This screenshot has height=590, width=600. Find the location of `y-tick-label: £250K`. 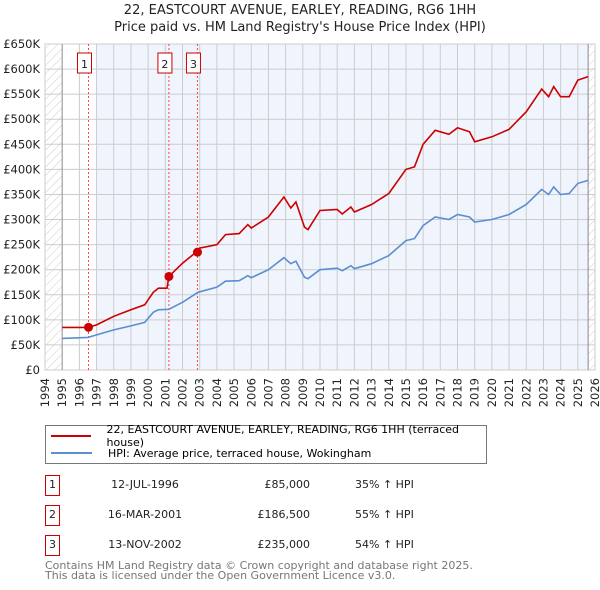

y-tick-label: £250K is located at coordinates (21, 245).